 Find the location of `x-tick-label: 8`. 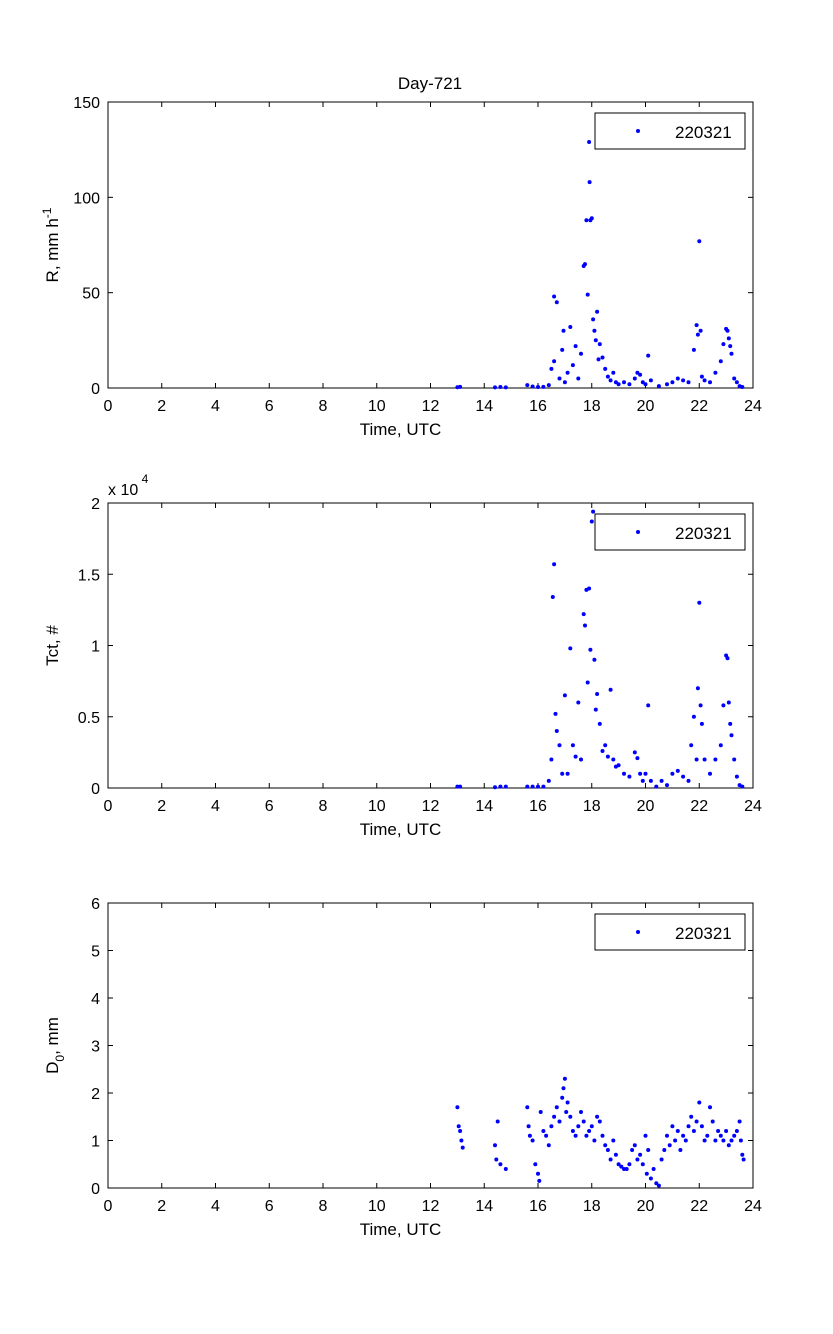

x-tick-label: 8 is located at coordinates (323, 406).